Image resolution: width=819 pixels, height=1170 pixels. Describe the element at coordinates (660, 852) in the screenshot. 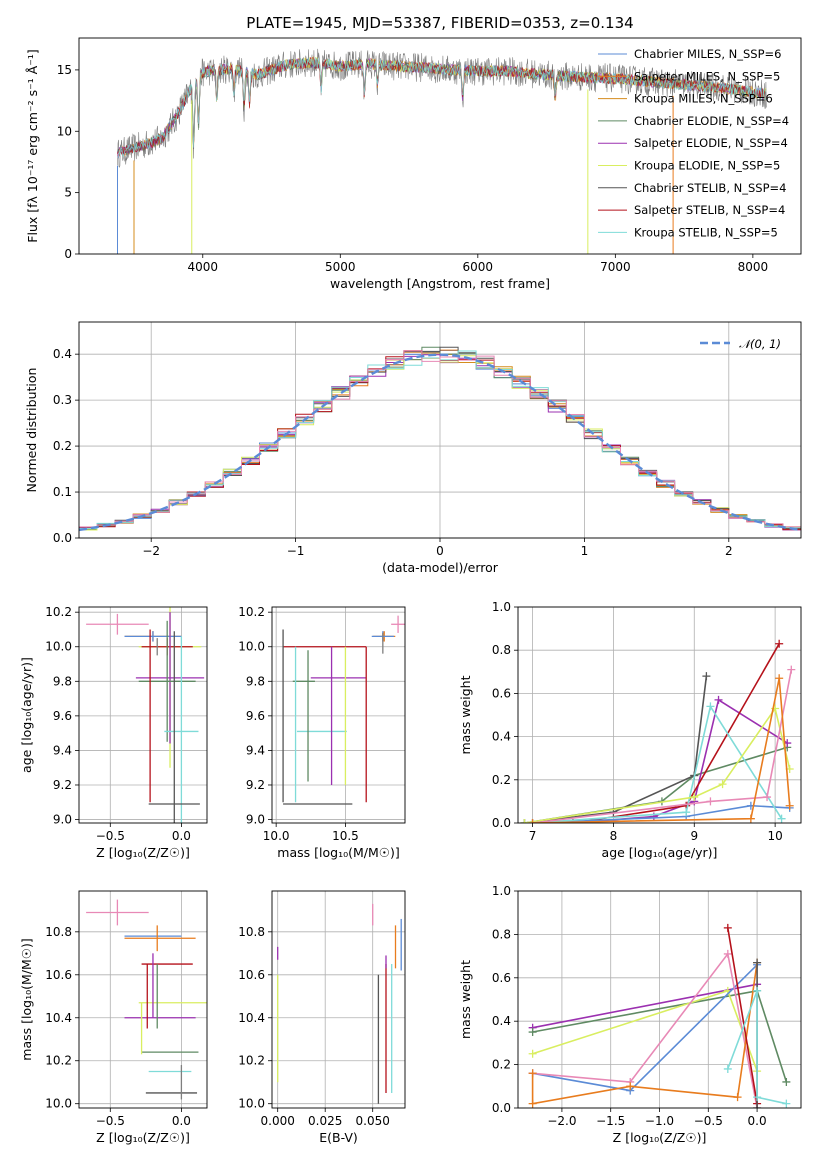

I see `x-axis-label: age [log₁₀(age/yr)]` at that location.